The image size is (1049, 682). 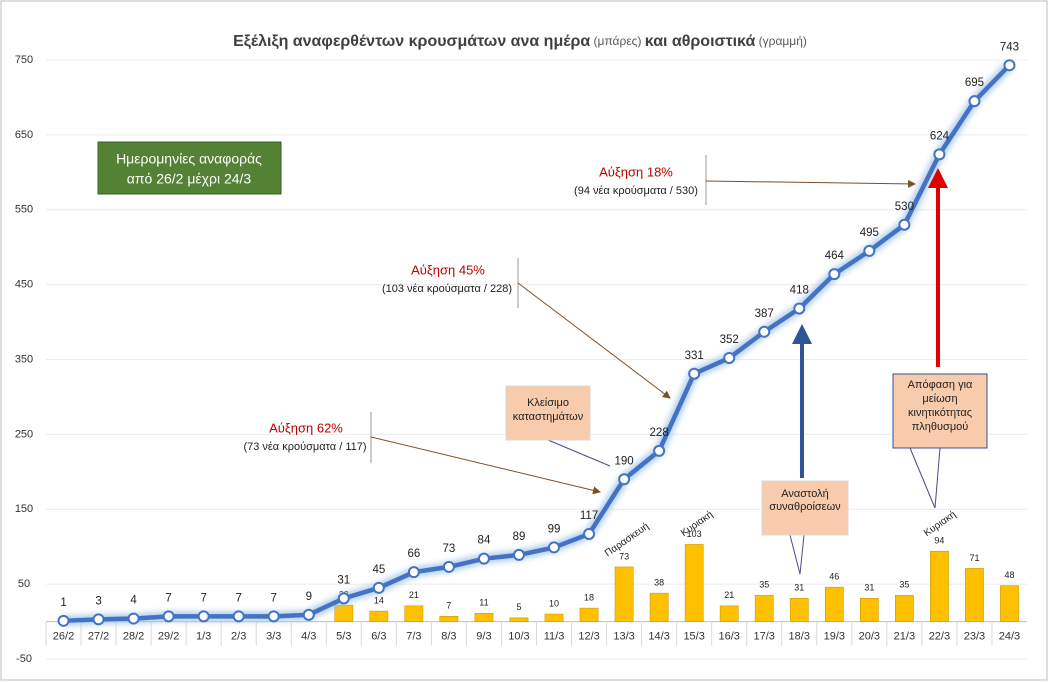 I want to click on bar-value-label: 94, so click(x=939, y=541).